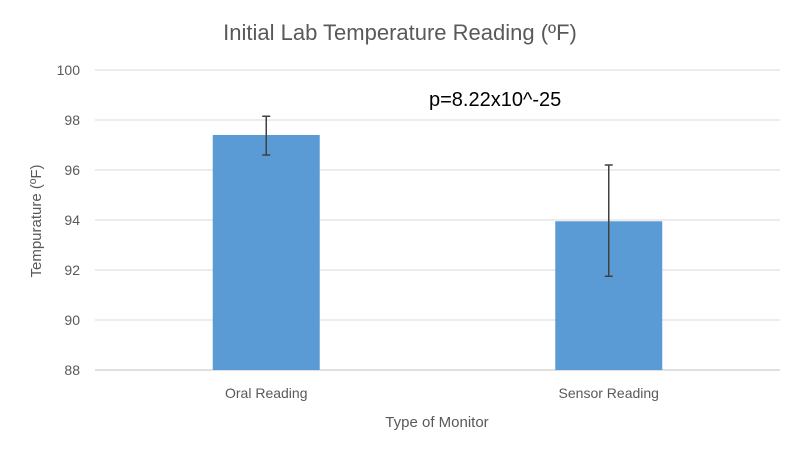 This screenshot has width=800, height=455. I want to click on y-tick-label: 92, so click(72, 270).